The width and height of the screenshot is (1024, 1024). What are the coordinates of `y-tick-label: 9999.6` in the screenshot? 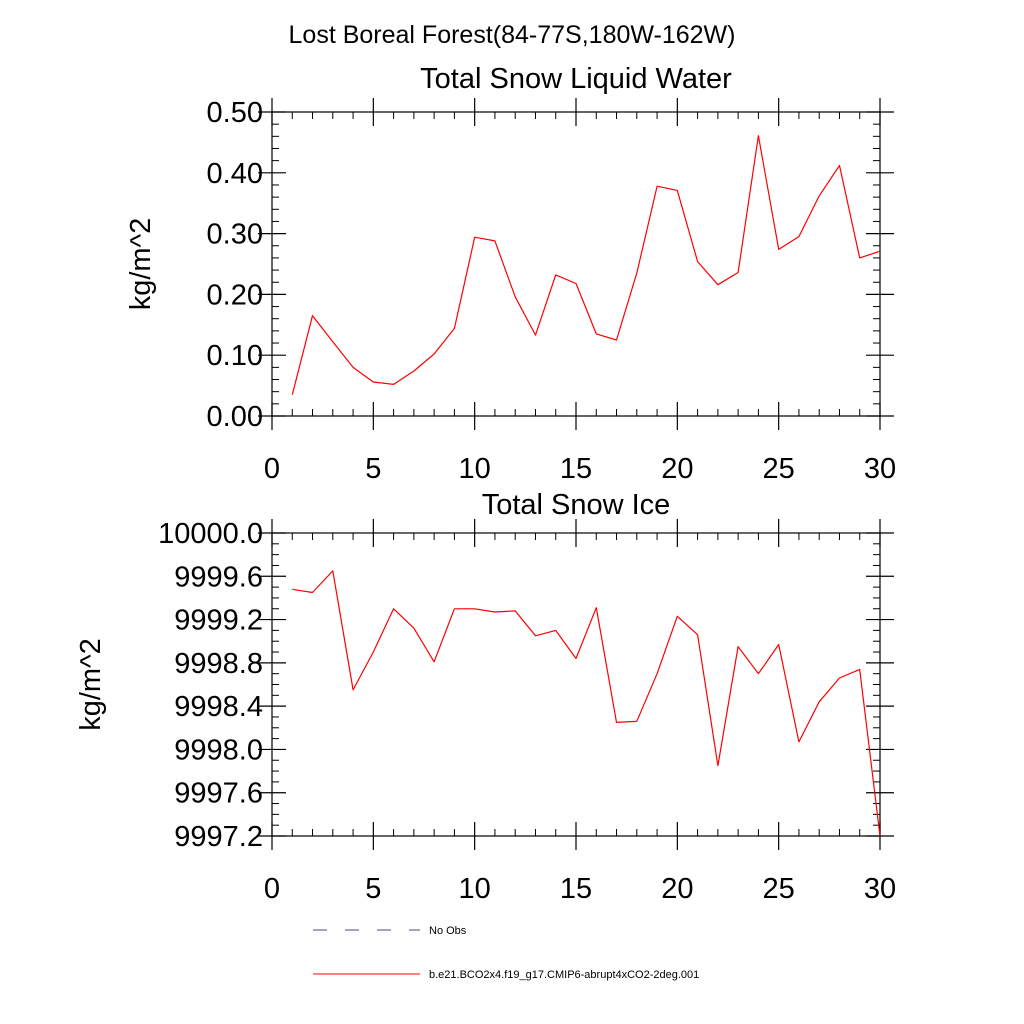 It's located at (218, 577).